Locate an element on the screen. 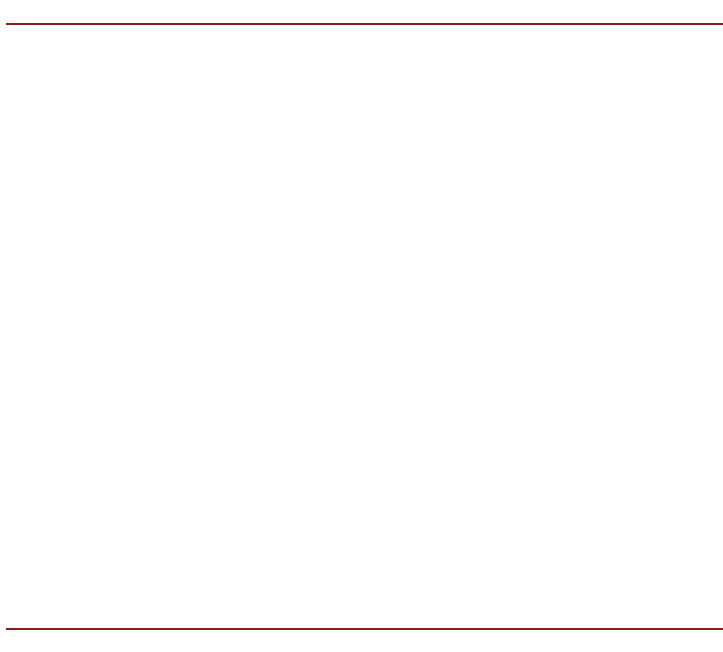  title-rule is located at coordinates (364, 24).